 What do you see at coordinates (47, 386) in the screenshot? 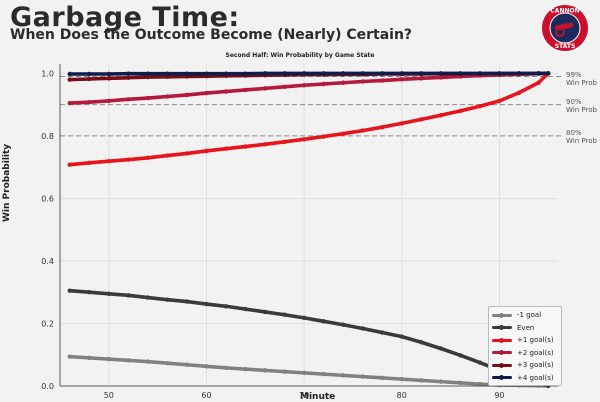
I see `y-tick-label: 0.0` at bounding box center [47, 386].